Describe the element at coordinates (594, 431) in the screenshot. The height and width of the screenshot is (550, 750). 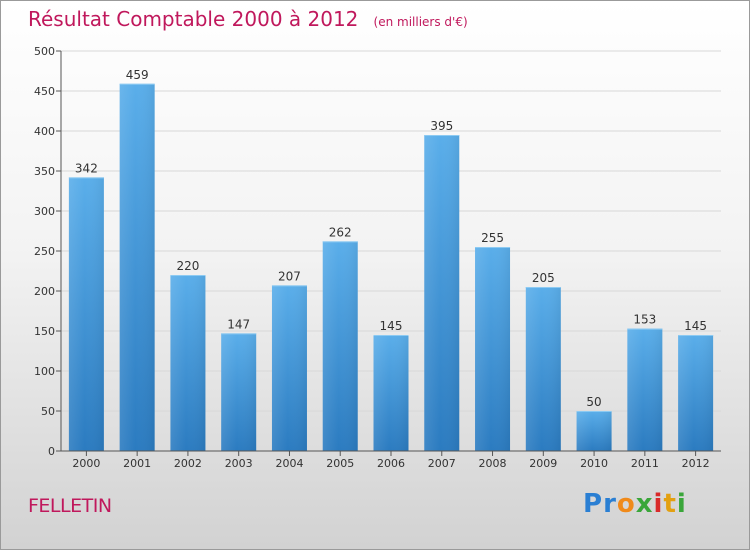
I see `bar-shine-2010` at that location.